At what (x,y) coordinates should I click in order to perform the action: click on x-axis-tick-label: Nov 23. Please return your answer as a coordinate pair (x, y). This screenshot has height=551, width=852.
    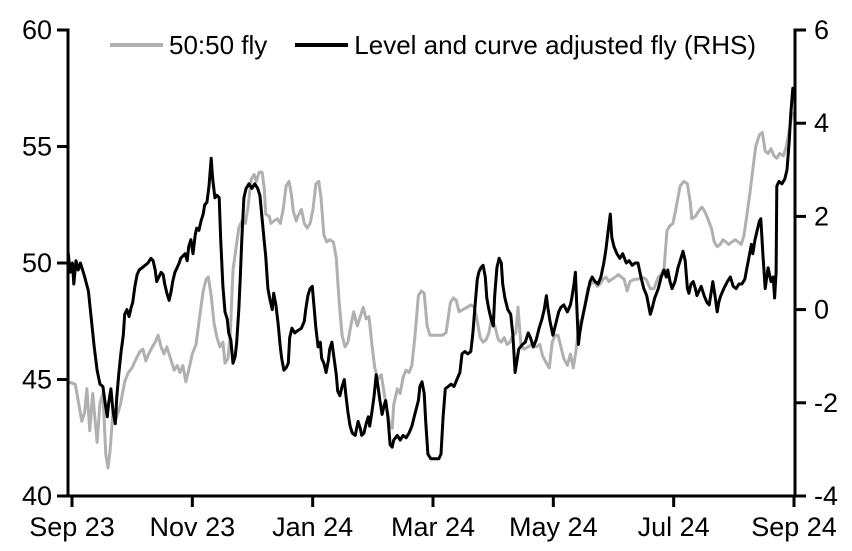
    Looking at the image, I should click on (193, 527).